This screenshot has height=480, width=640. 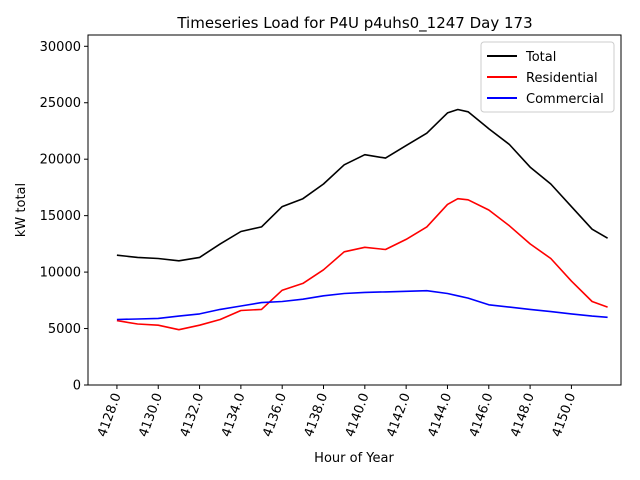 I want to click on y-tick-label: 30000, so click(x=60, y=47).